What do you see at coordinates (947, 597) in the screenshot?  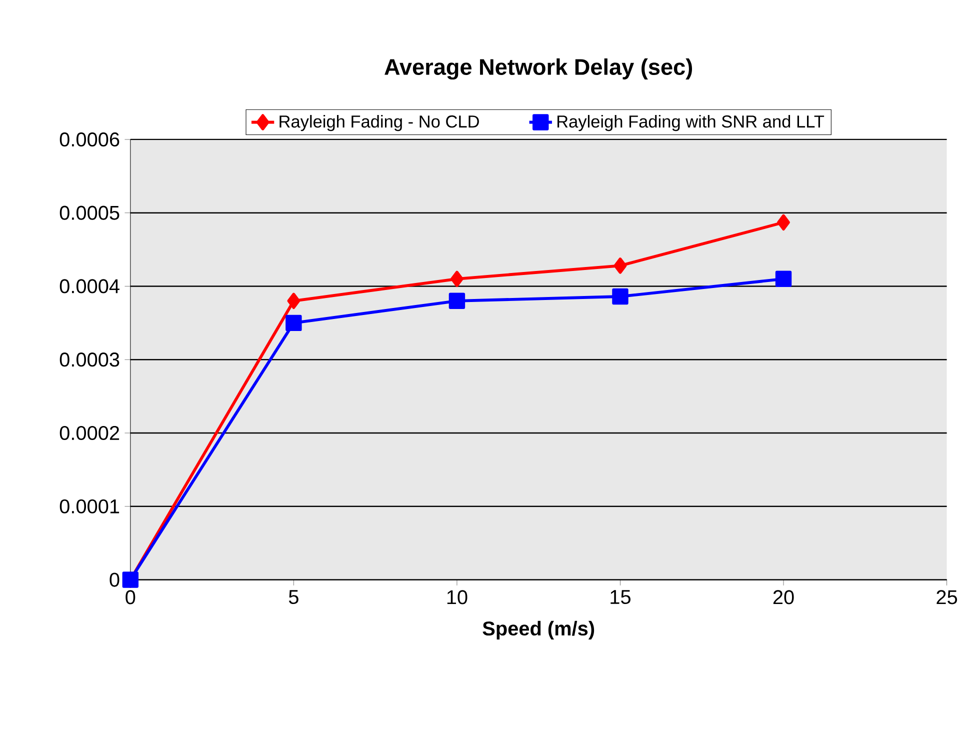 I see `x-tick-label: 25` at bounding box center [947, 597].